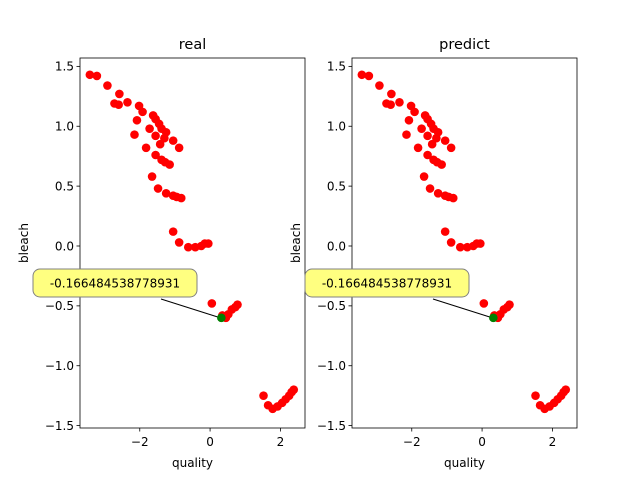  I want to click on chart-title: real, so click(192, 45).